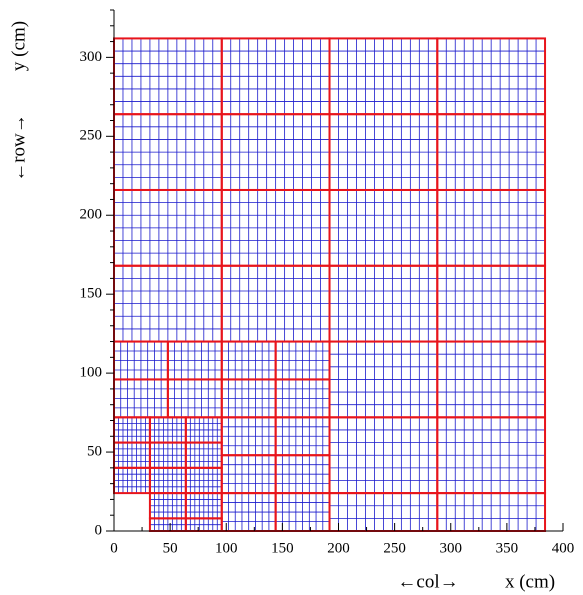  What do you see at coordinates (18, 46) in the screenshot?
I see `y-axis-label: y (cm)` at bounding box center [18, 46].